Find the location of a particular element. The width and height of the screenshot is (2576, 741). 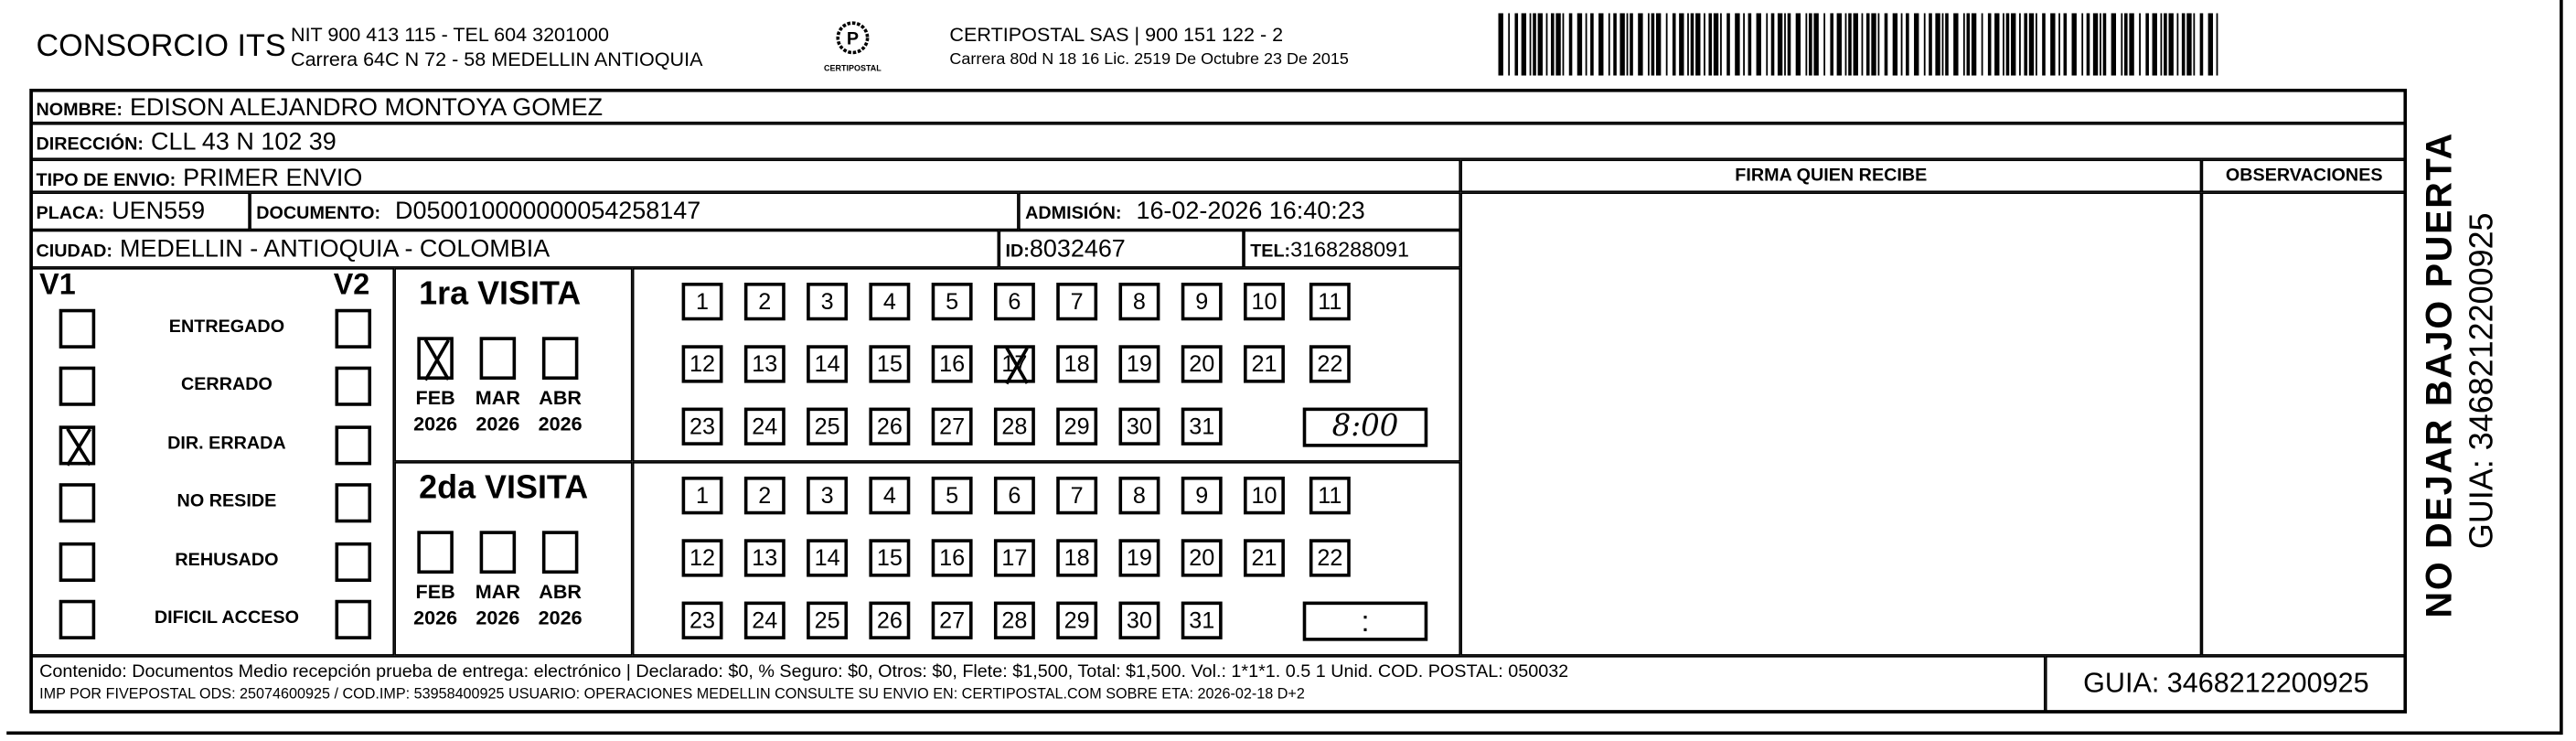

observaciones-field is located at coordinates (2304, 424).